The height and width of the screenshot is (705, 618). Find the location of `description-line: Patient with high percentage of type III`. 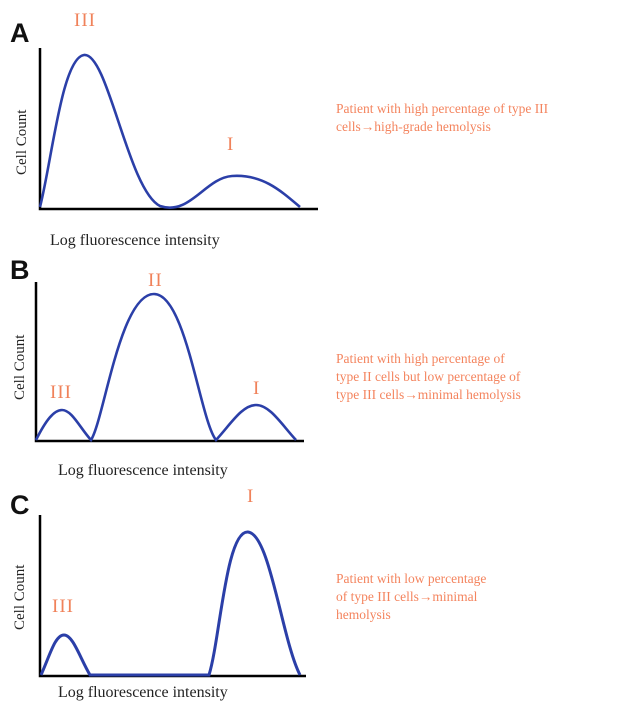

description-line: Patient with high percentage of type III is located at coordinates (442, 108).